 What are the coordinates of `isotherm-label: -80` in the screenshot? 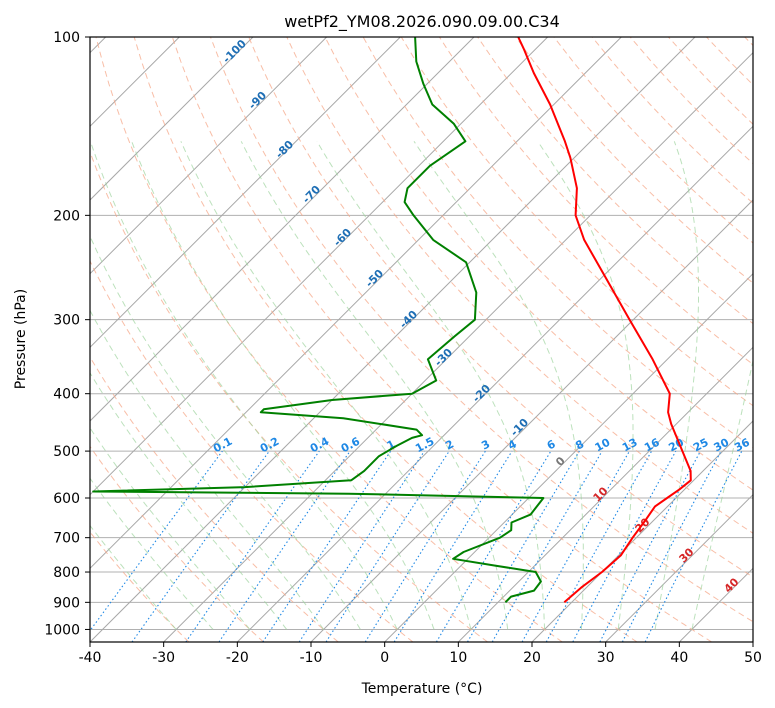 It's located at (284, 149).